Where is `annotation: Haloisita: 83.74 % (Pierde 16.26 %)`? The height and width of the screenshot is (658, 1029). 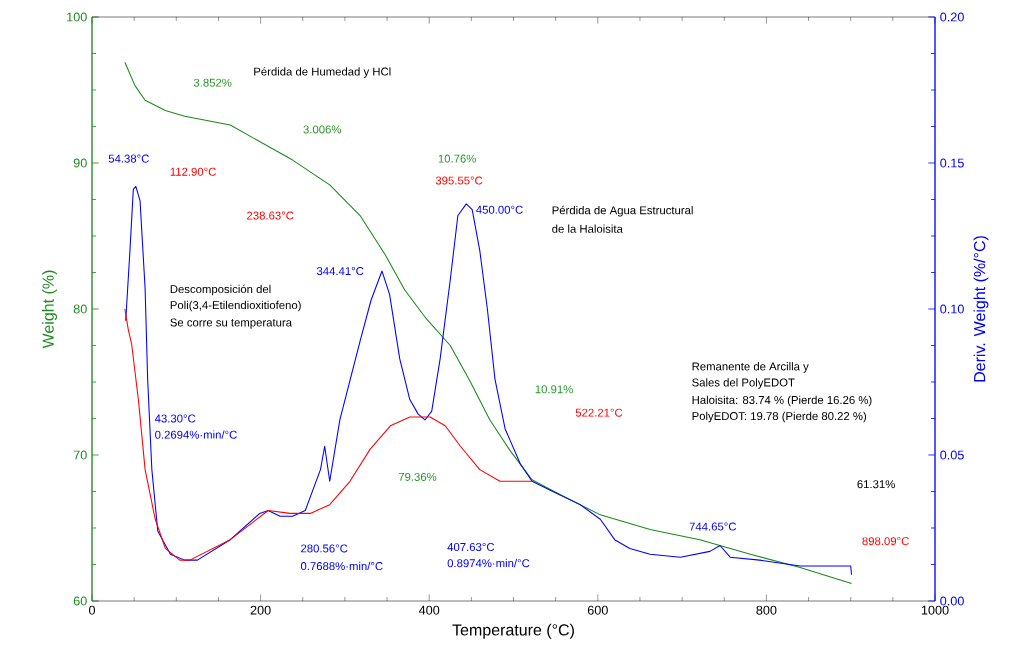
annotation: Haloisita: 83.74 % (Pierde 16.26 %) is located at coordinates (782, 401).